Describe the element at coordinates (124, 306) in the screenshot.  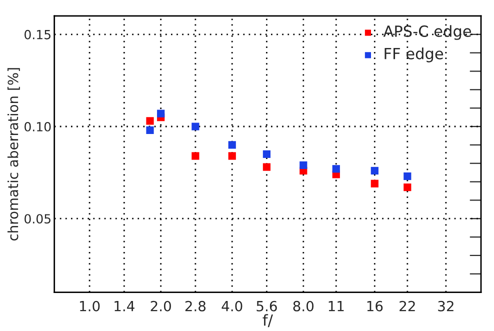
I see `x-tick-label: 1.4` at that location.